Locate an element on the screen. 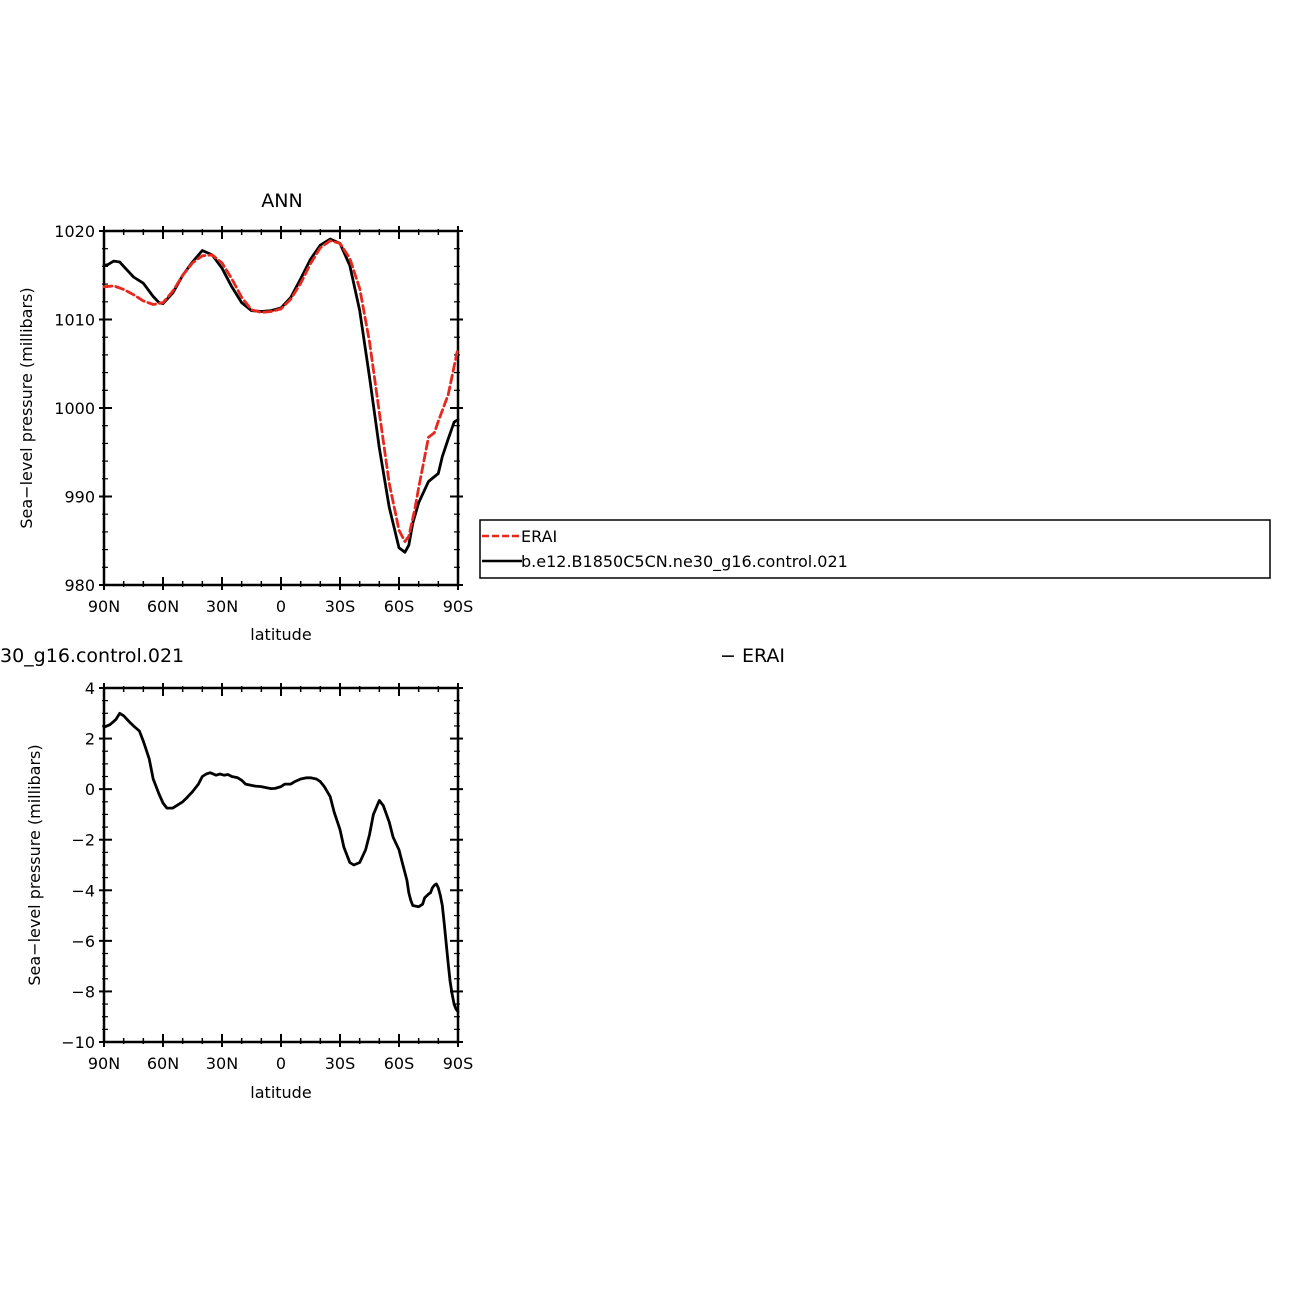  bottom-x-tick-labels: 90N 60N 30N 0 30S 60S 90S is located at coordinates (280, 1063).